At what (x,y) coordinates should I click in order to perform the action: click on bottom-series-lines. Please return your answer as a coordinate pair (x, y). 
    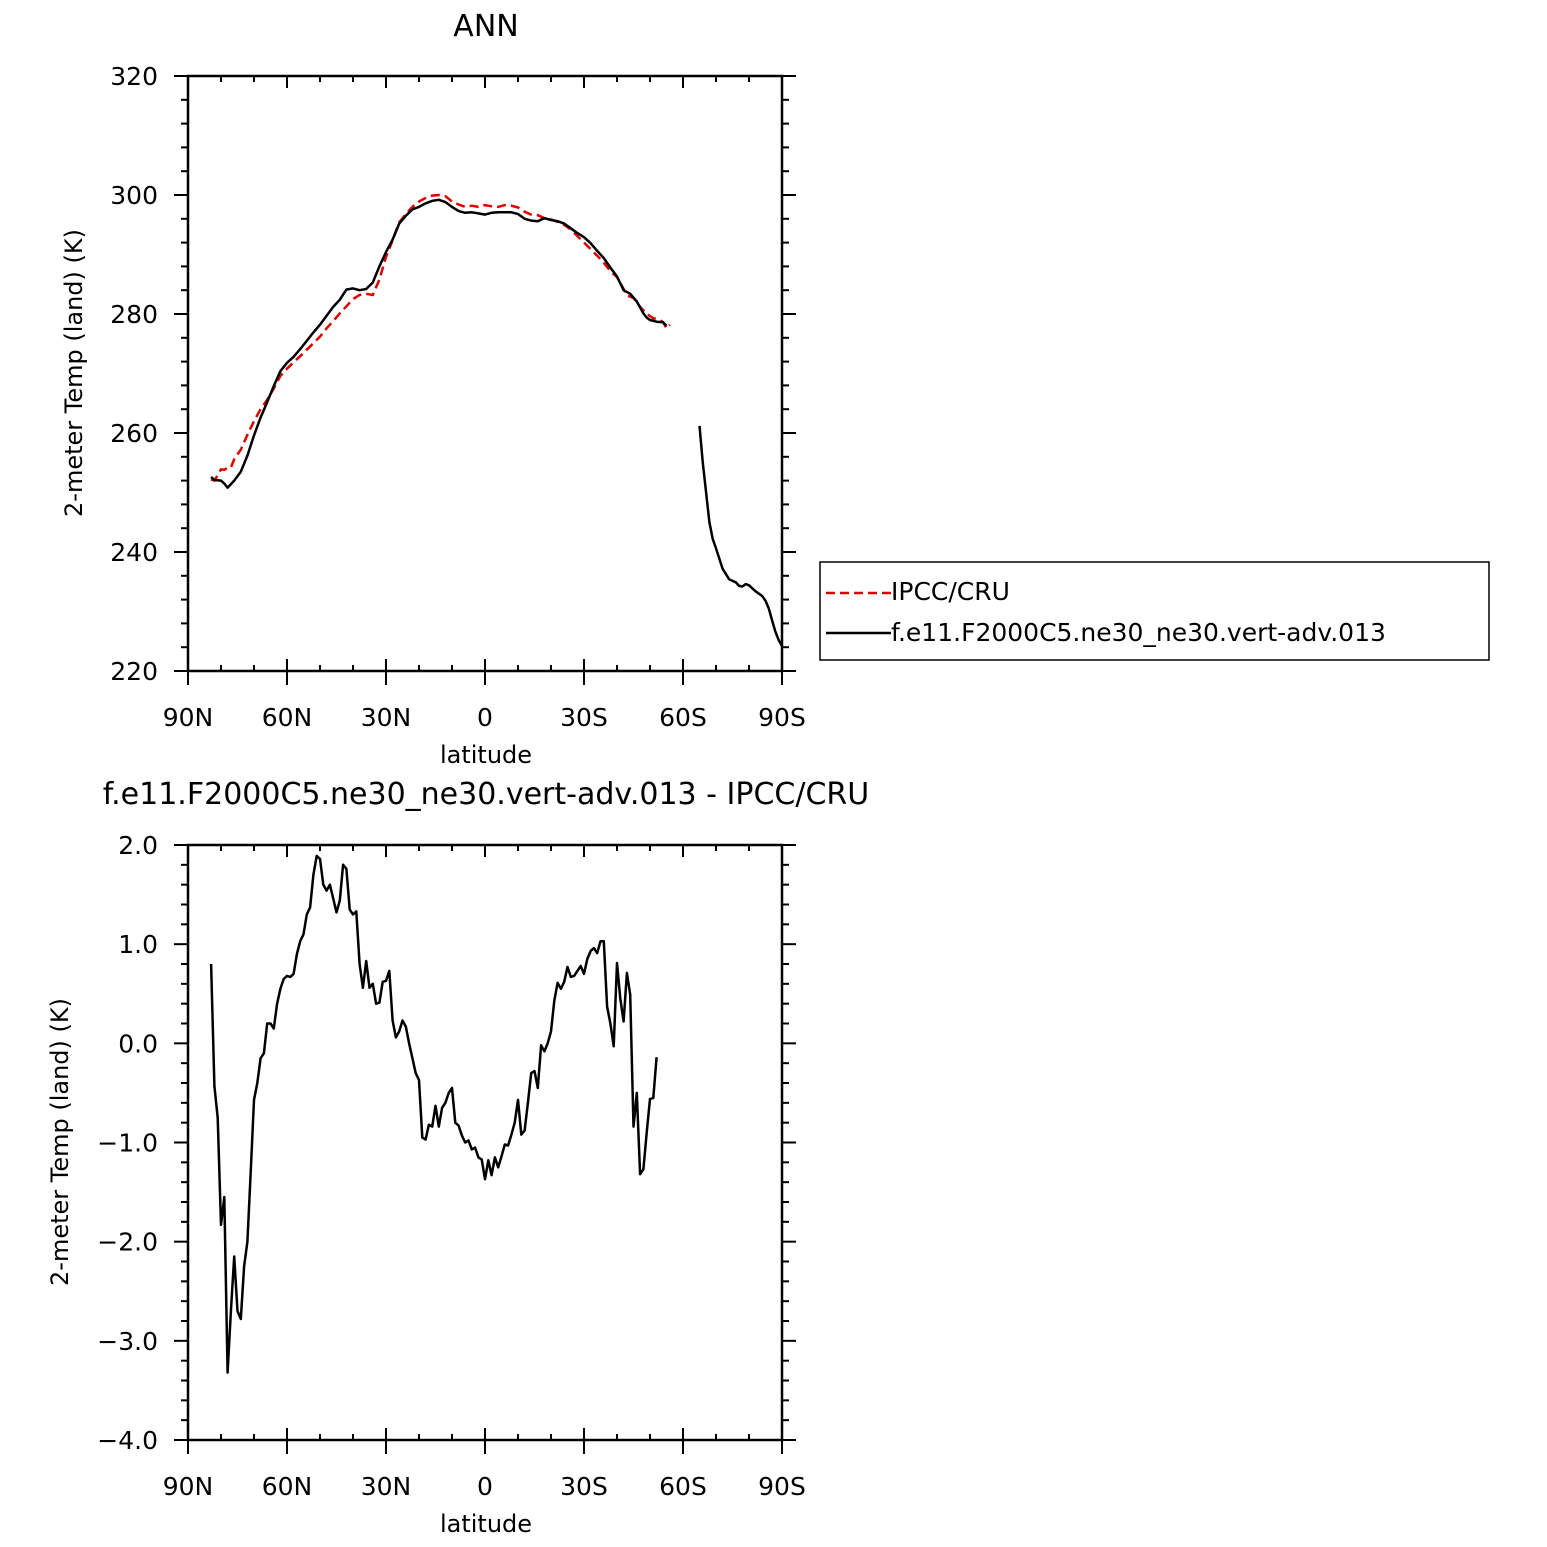
    Looking at the image, I should click on (433, 1114).